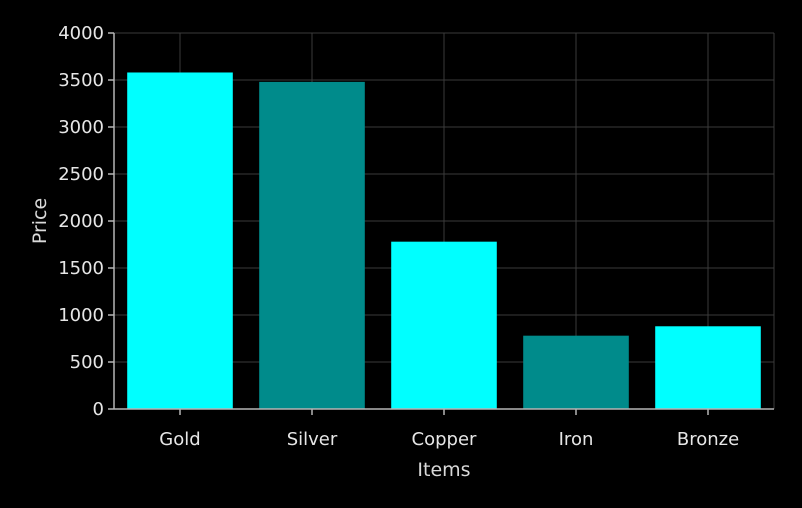 The height and width of the screenshot is (508, 802). What do you see at coordinates (98, 409) in the screenshot?
I see `y-tick-label: 0` at bounding box center [98, 409].